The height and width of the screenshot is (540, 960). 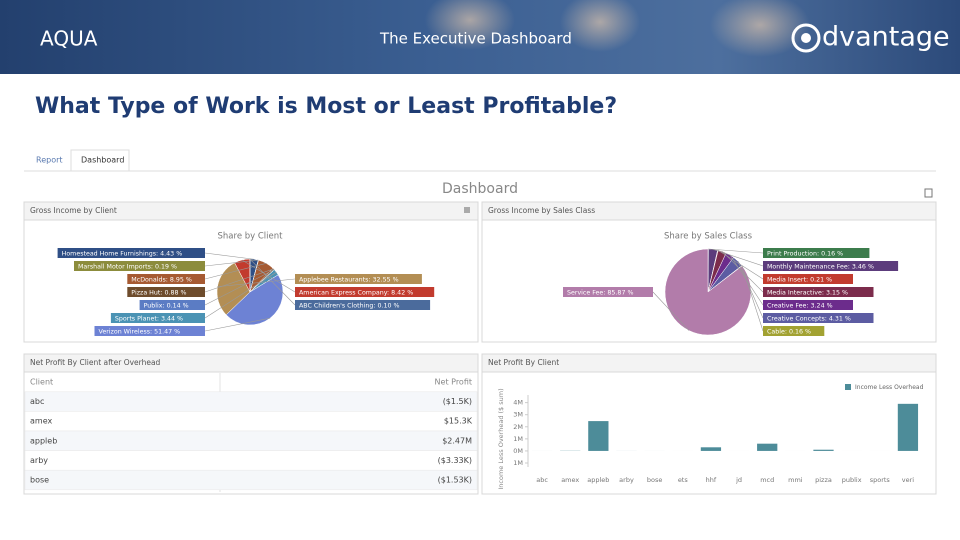 What do you see at coordinates (140, 332) in the screenshot?
I see `slice-label: Verizon Wireless: 51.47 %` at bounding box center [140, 332].